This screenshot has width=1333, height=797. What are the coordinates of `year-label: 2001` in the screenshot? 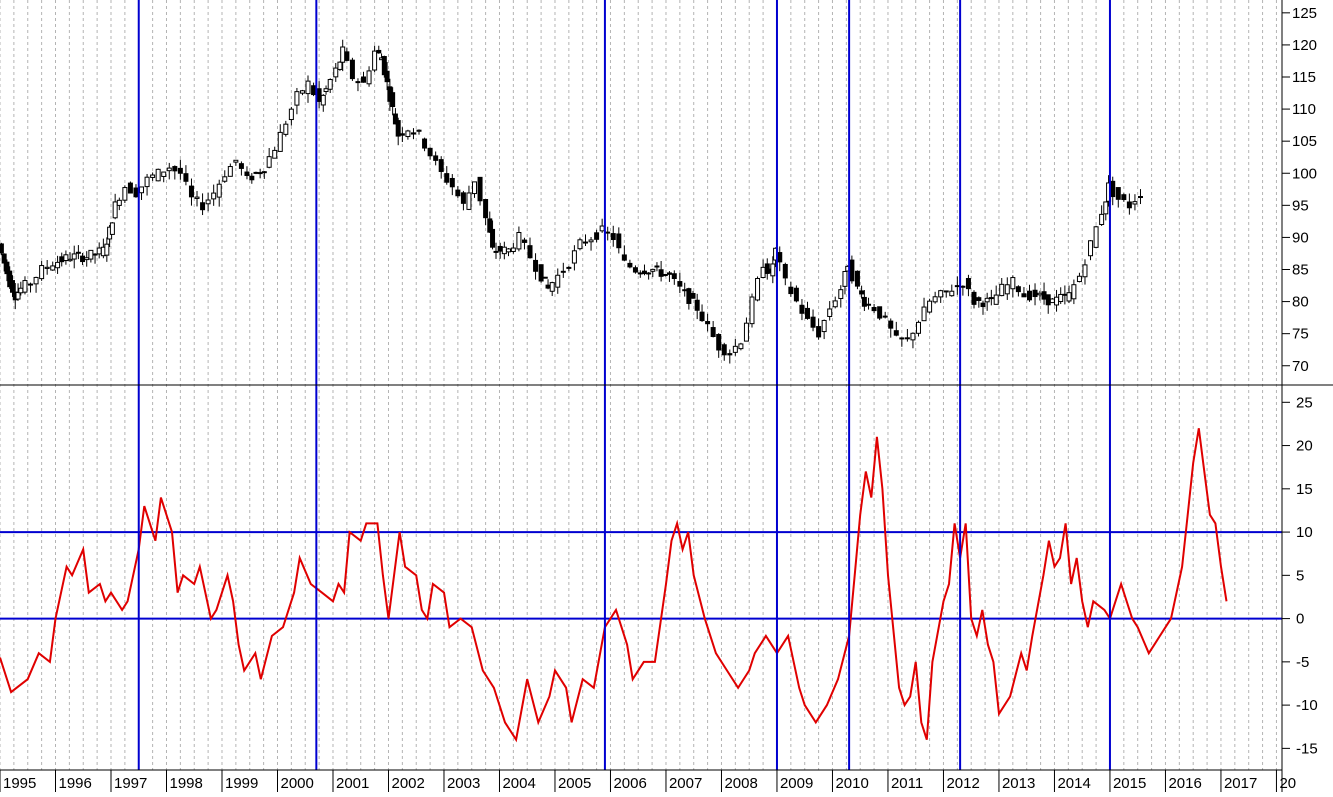 It's located at (352, 783).